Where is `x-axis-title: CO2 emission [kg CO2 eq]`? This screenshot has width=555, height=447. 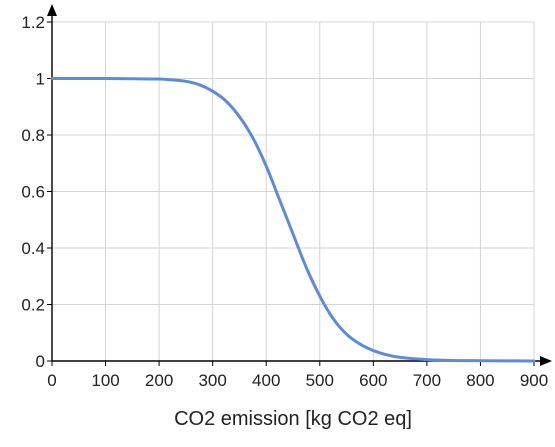 x-axis-title: CO2 emission [kg CO2 eq] is located at coordinates (293, 419).